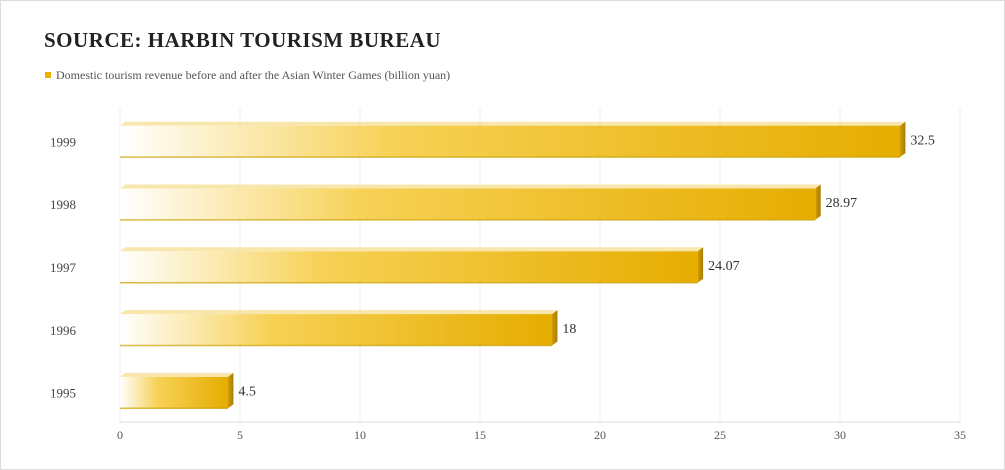 The image size is (1005, 470). What do you see at coordinates (409, 267) in the screenshot?
I see `bar-1997` at bounding box center [409, 267].